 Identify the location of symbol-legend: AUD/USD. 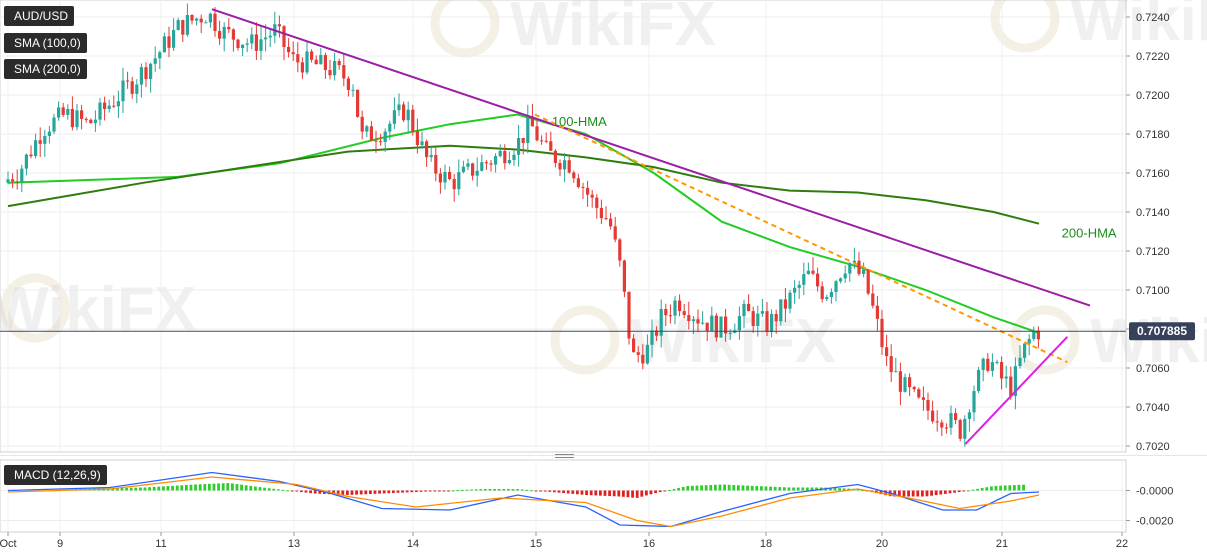
(39, 16).